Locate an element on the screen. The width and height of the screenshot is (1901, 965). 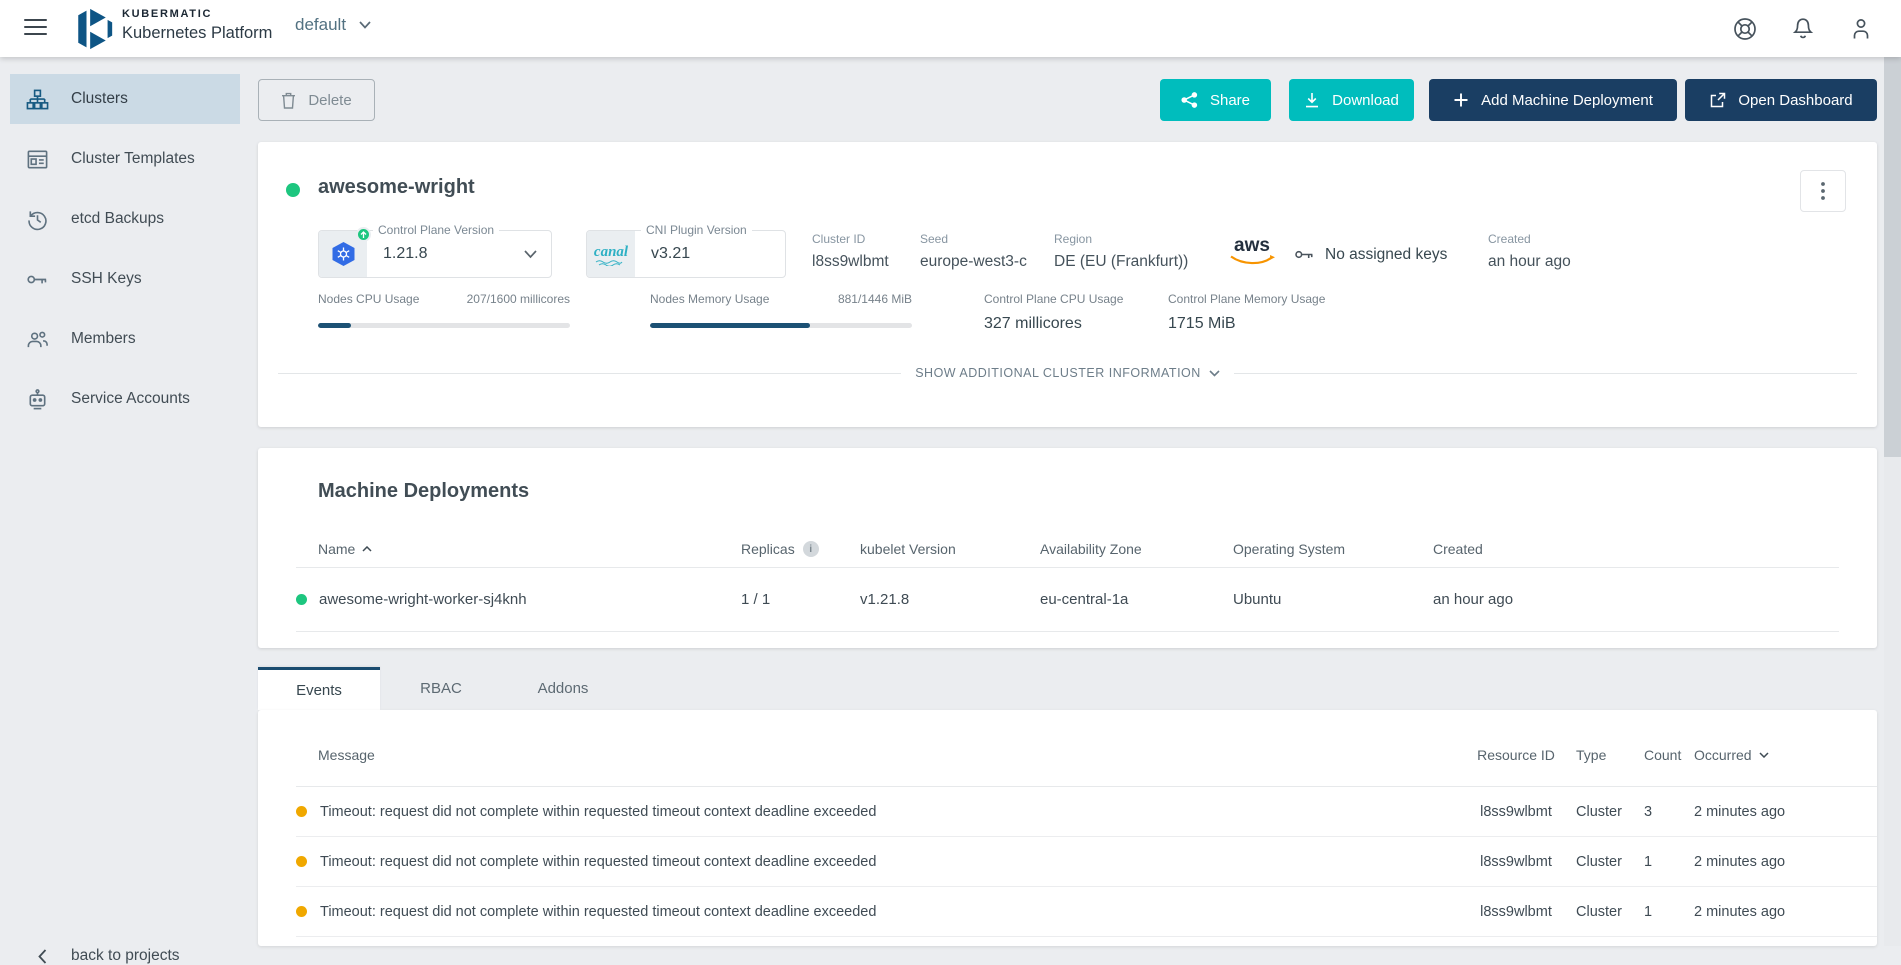
external-link-icon is located at coordinates (1717, 100).